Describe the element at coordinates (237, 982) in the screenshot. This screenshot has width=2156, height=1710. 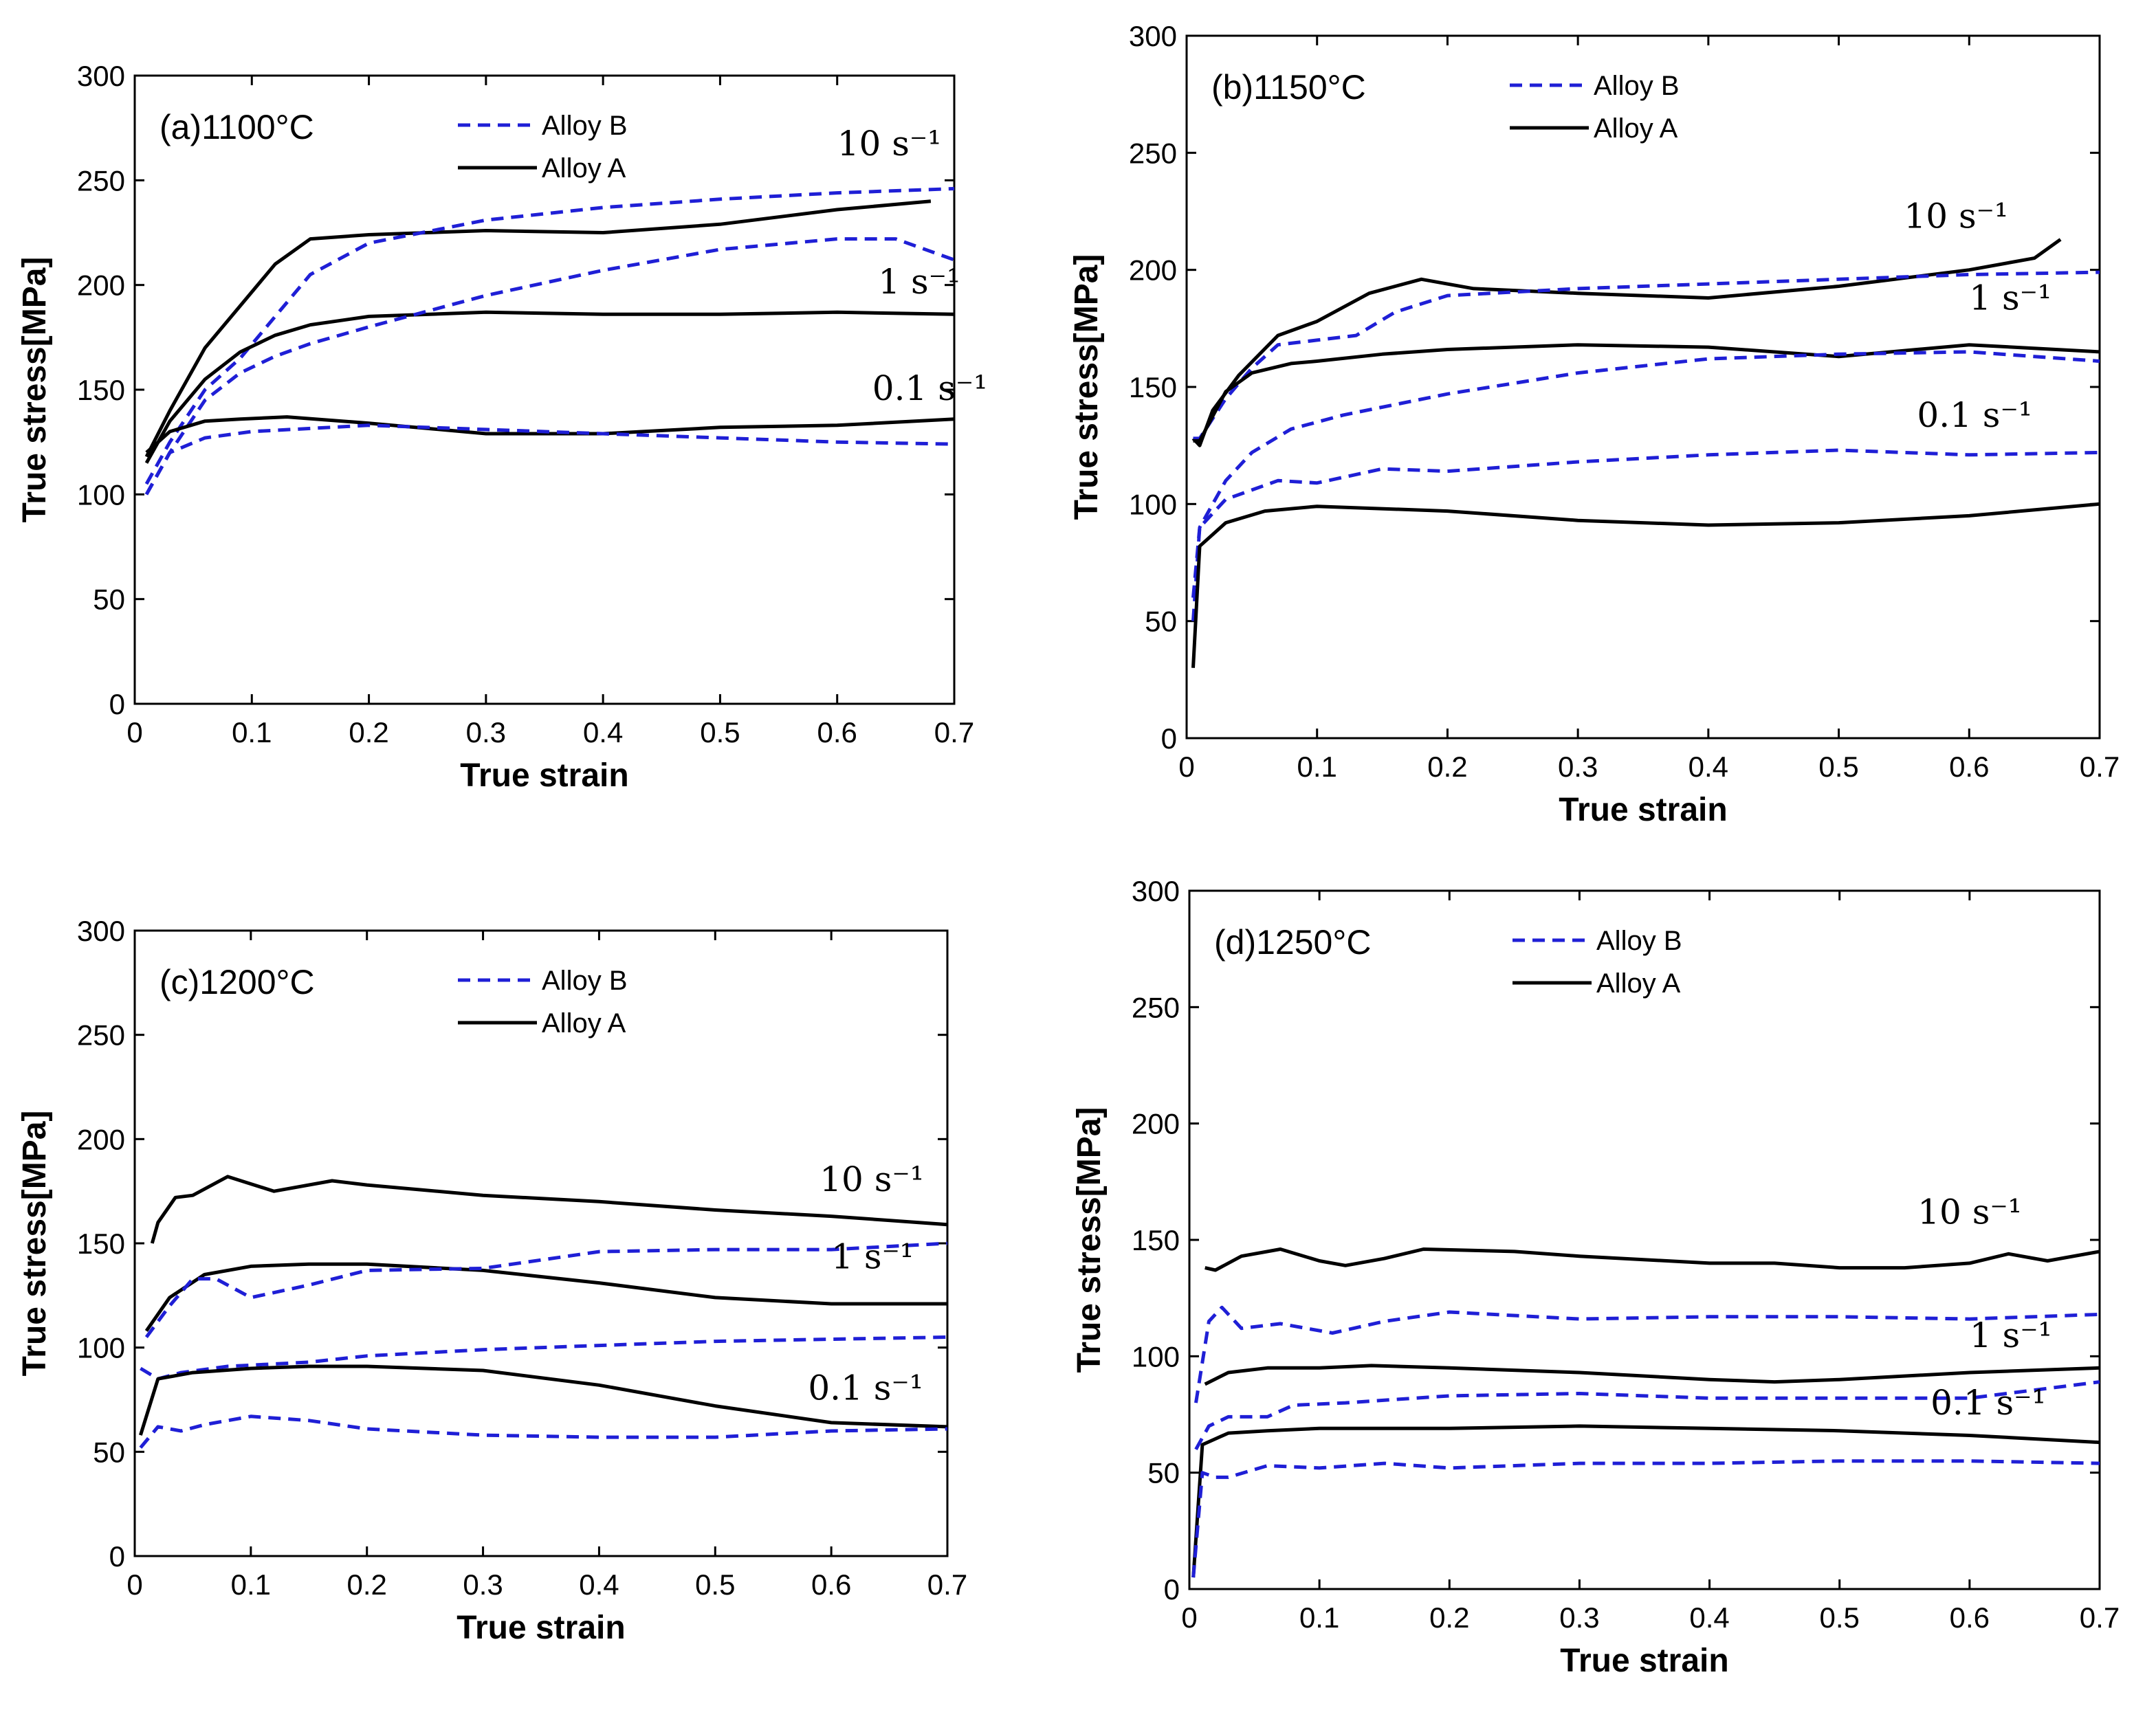
I see `panel-title: (c)1200°C` at that location.